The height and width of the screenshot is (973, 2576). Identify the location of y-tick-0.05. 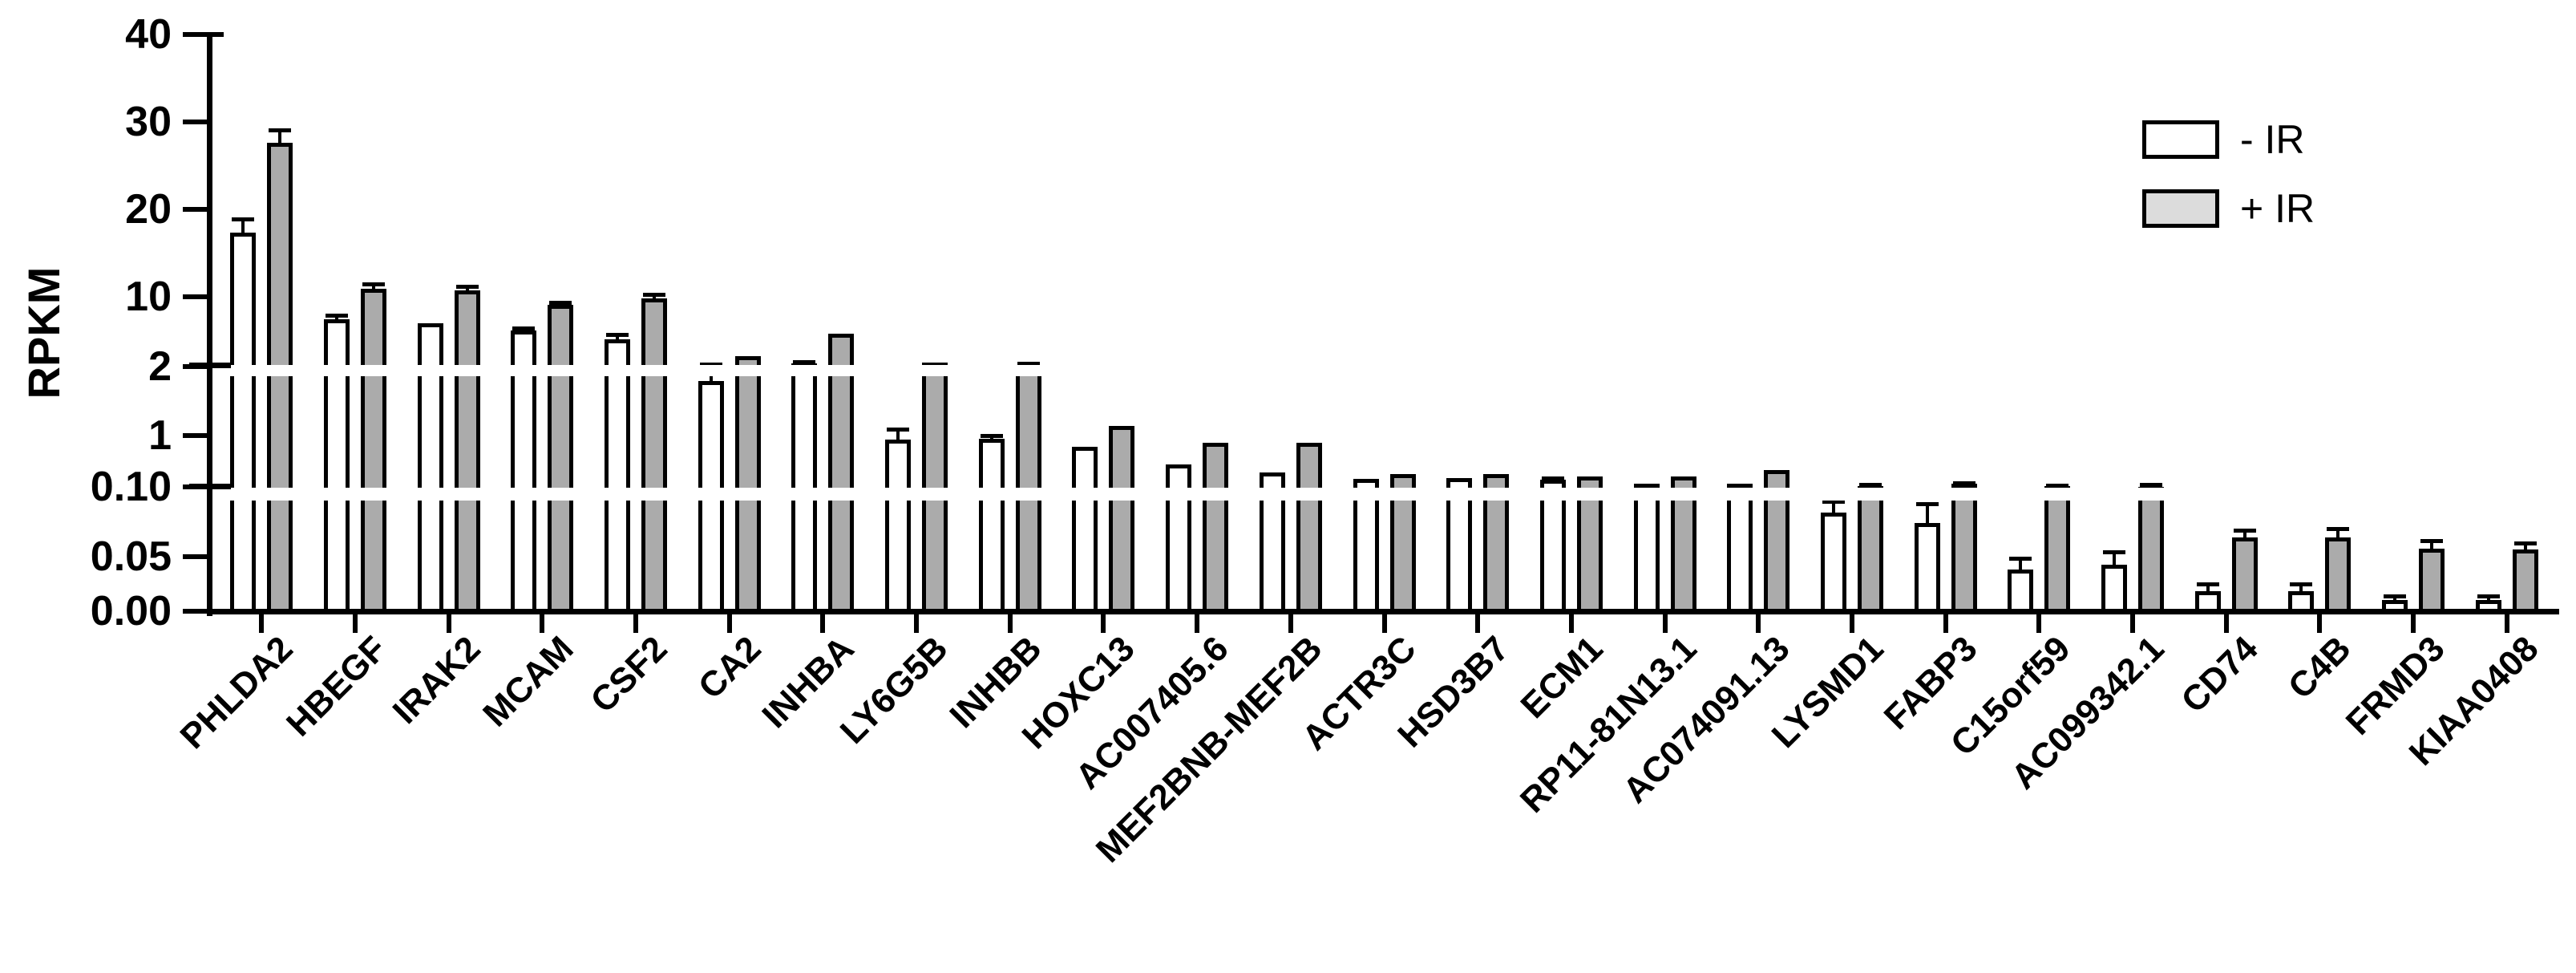
(197, 556).